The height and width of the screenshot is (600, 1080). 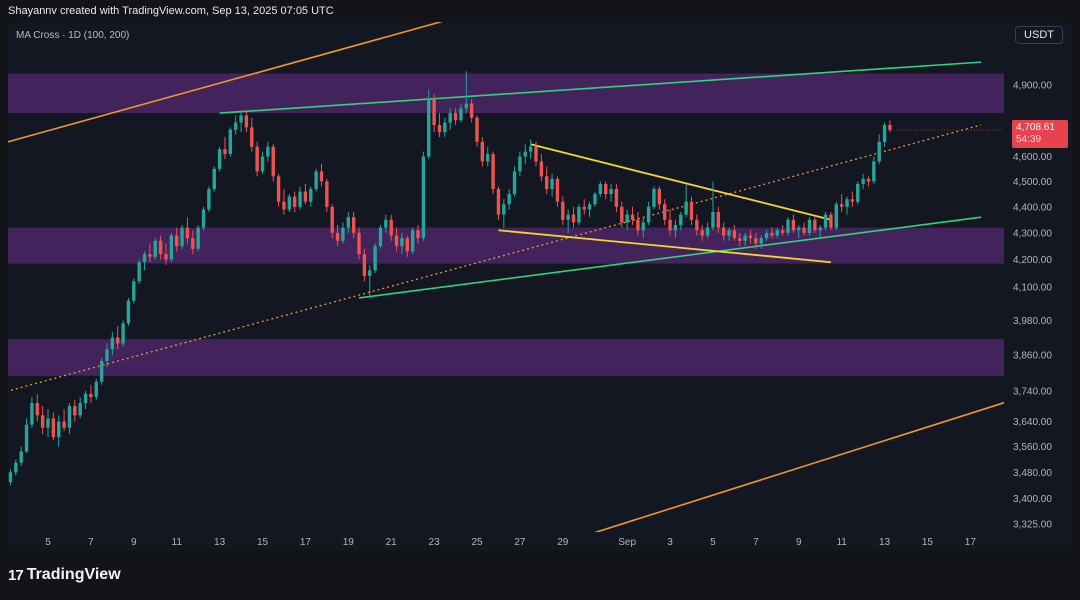 What do you see at coordinates (1032, 499) in the screenshot?
I see `y-tick-label: 3,400.00` at bounding box center [1032, 499].